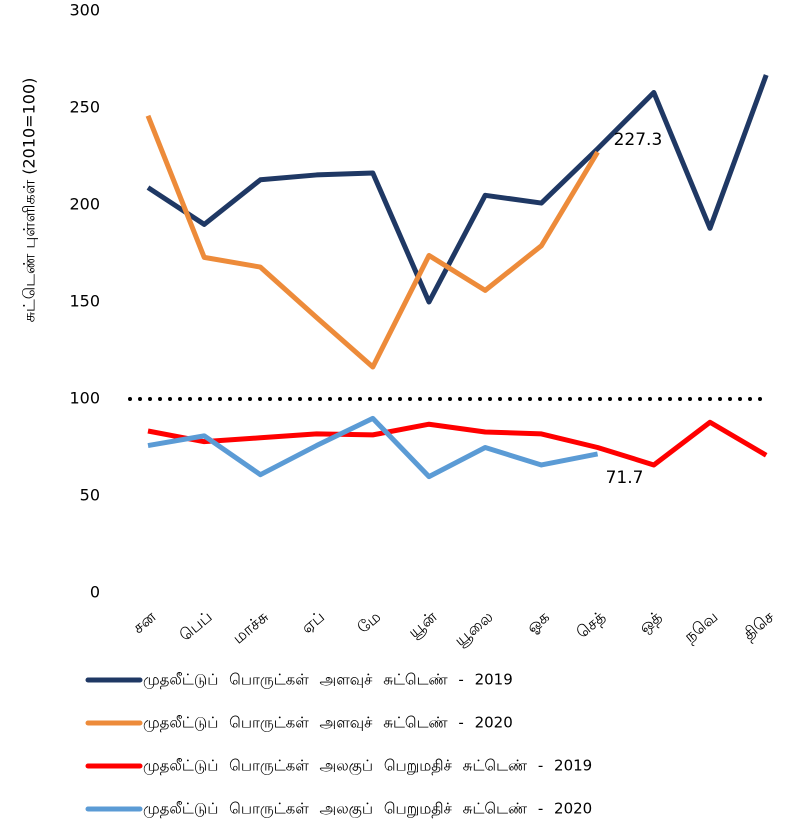  What do you see at coordinates (95, 592) in the screenshot?
I see `y-tick-label: 0` at bounding box center [95, 592].